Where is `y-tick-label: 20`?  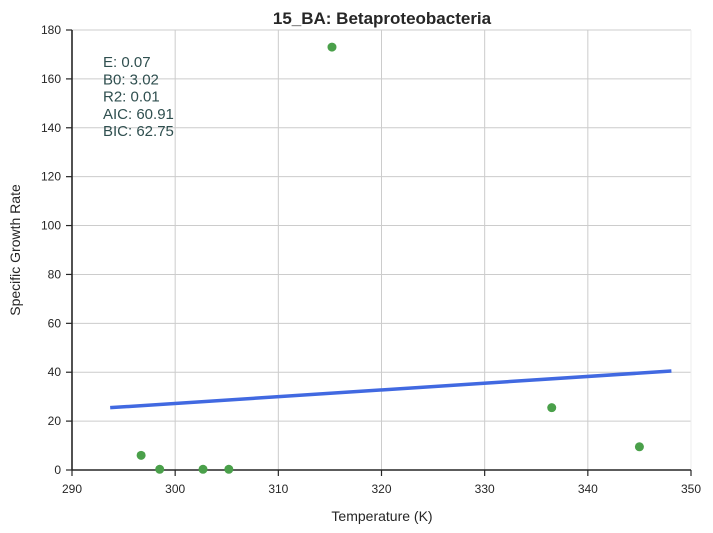 y-tick-label: 20 is located at coordinates (55, 421).